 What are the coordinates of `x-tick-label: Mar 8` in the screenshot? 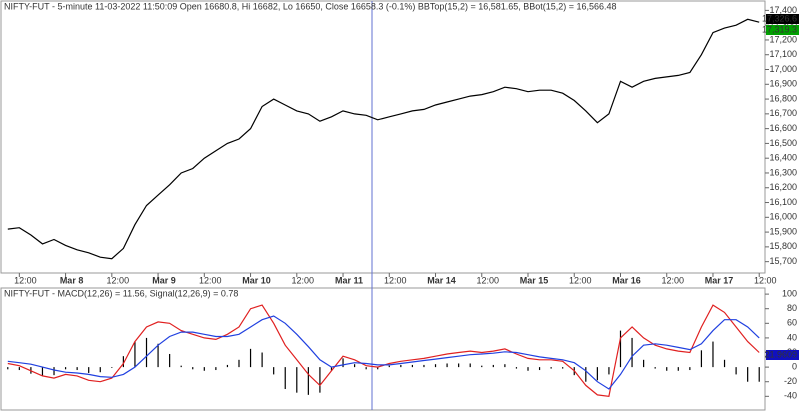 It's located at (72, 280).